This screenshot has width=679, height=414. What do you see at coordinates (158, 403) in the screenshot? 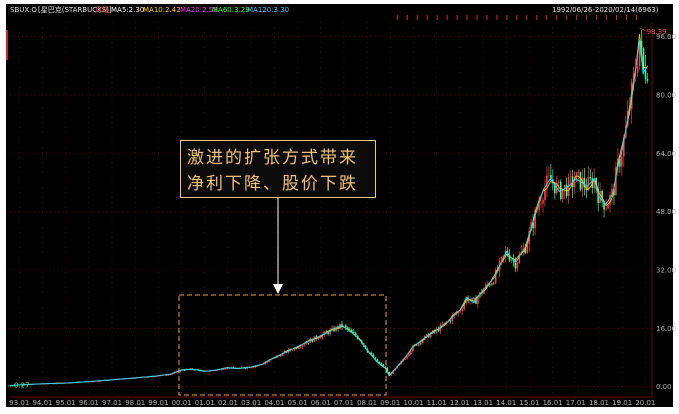
I see `x-tick-label: 99.01` at bounding box center [158, 403].